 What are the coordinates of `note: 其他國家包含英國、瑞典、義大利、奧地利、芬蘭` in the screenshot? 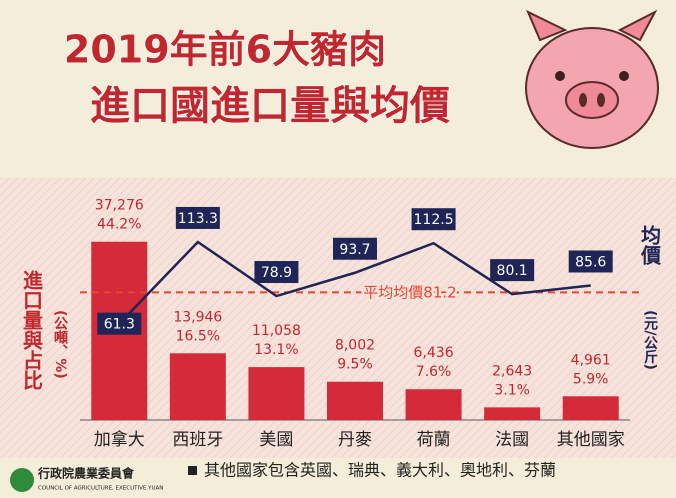 It's located at (380, 470).